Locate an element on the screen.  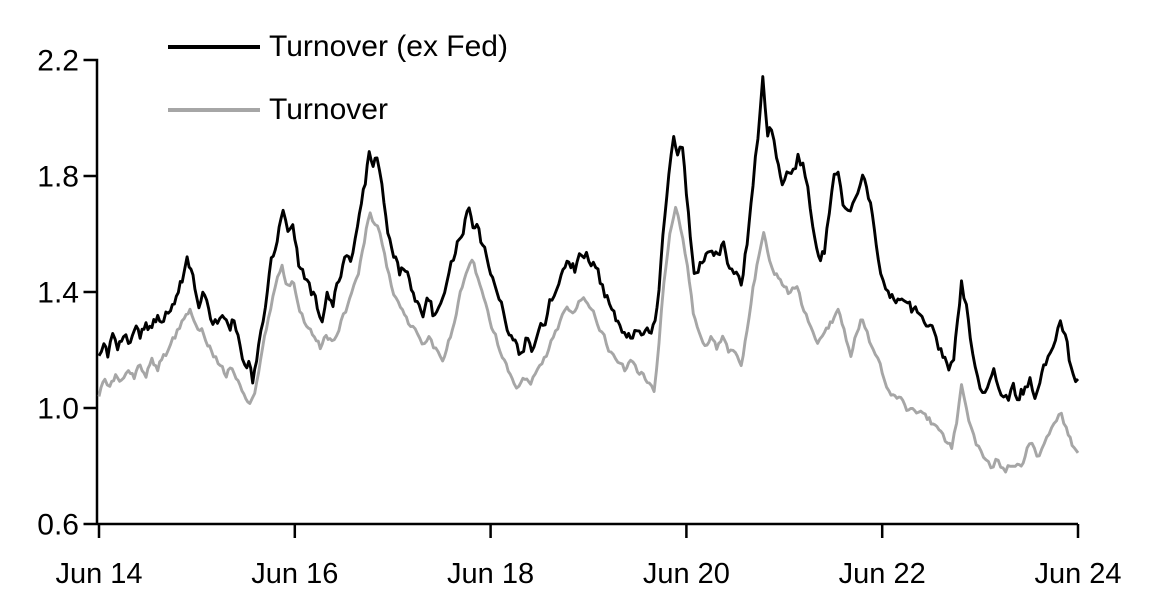
legend-line-swatch-black is located at coordinates (214, 47).